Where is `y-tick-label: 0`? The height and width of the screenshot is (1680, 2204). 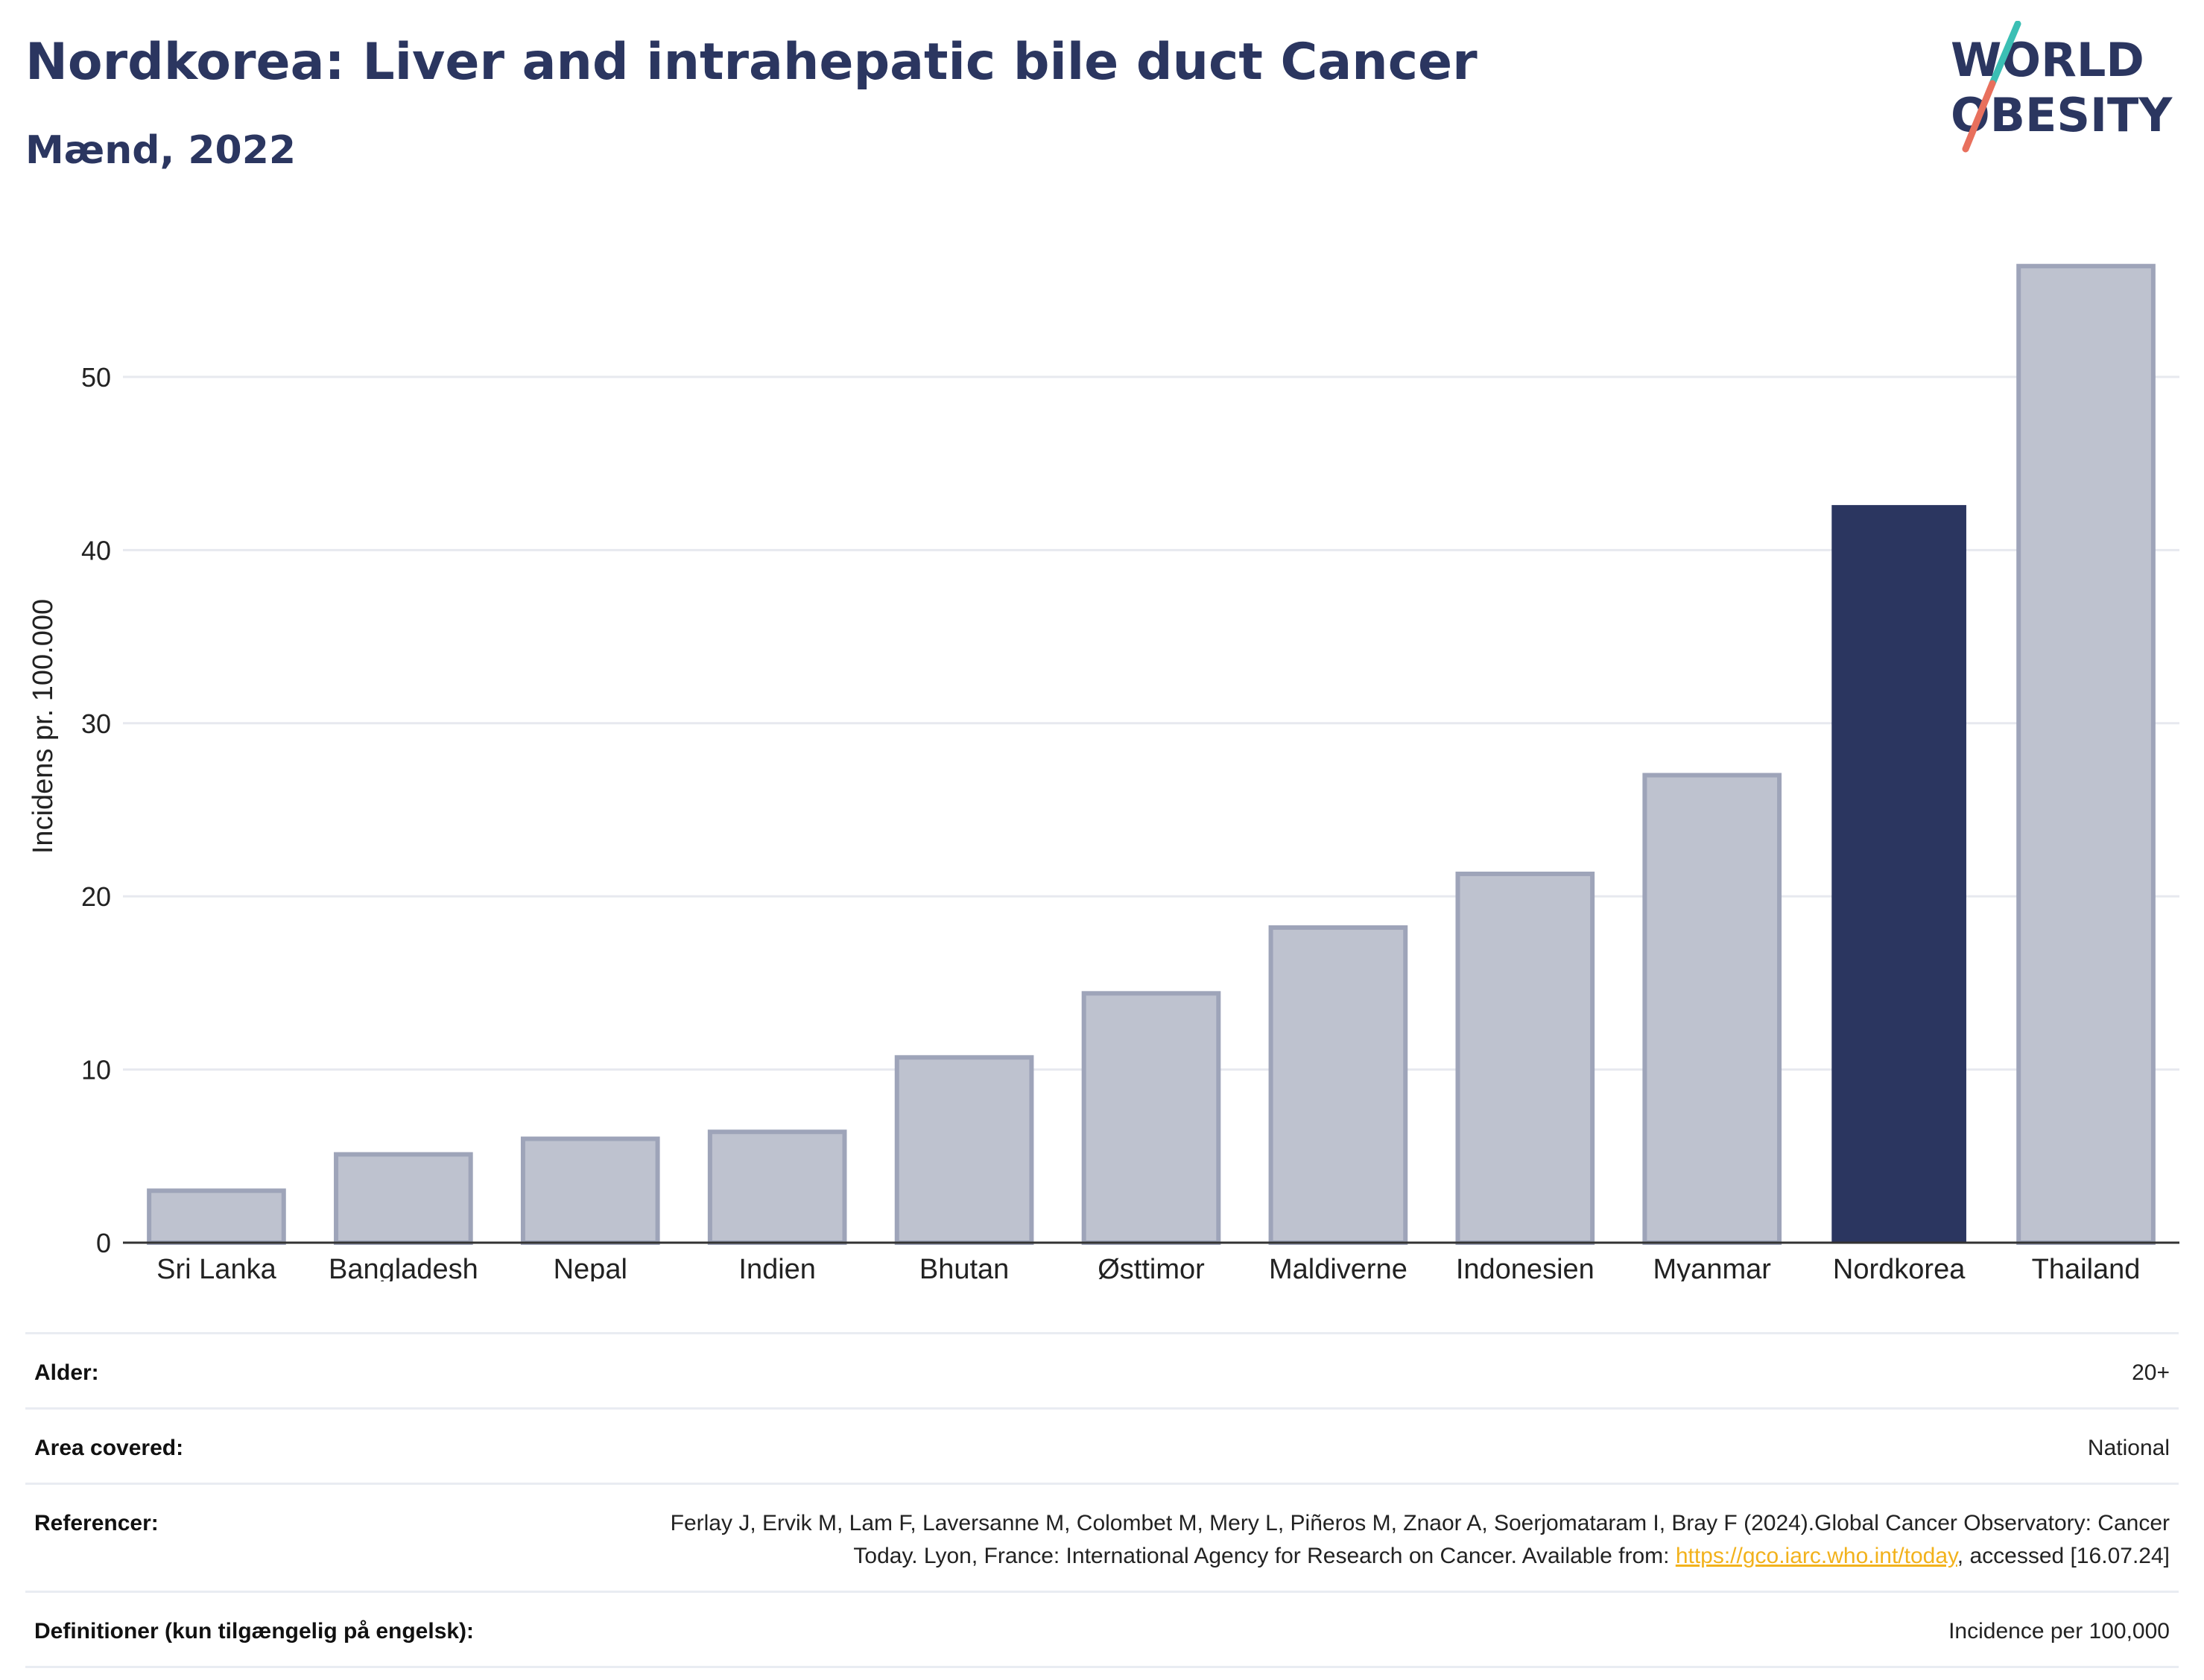 y-tick-label: 0 is located at coordinates (103, 1243).